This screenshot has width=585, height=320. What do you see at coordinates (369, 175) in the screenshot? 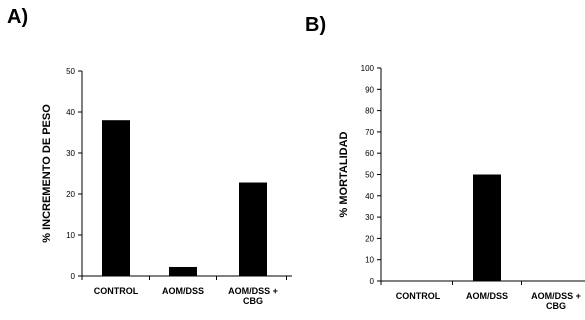
I see `mortality-y-tick-label: 50` at bounding box center [369, 175].